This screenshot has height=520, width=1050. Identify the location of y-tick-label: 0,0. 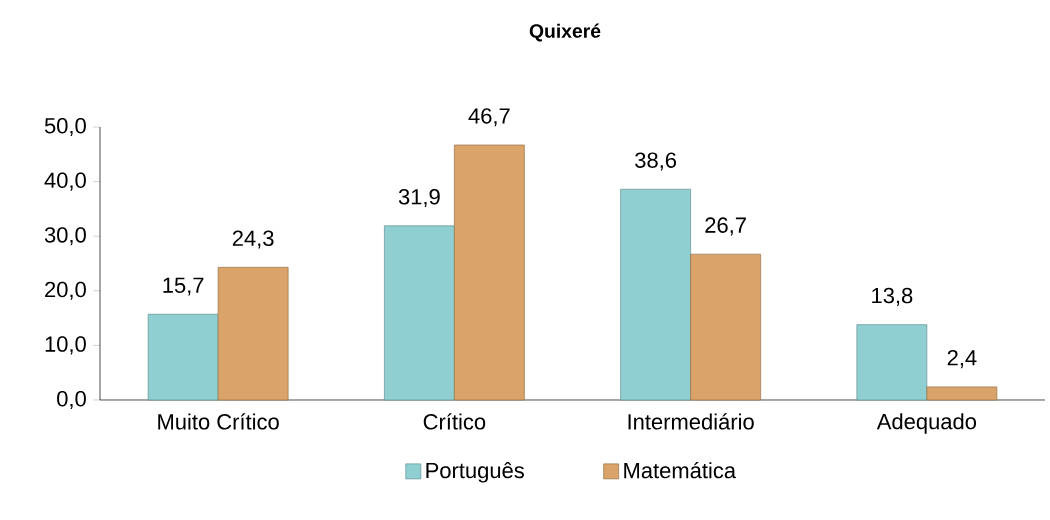
(71, 400).